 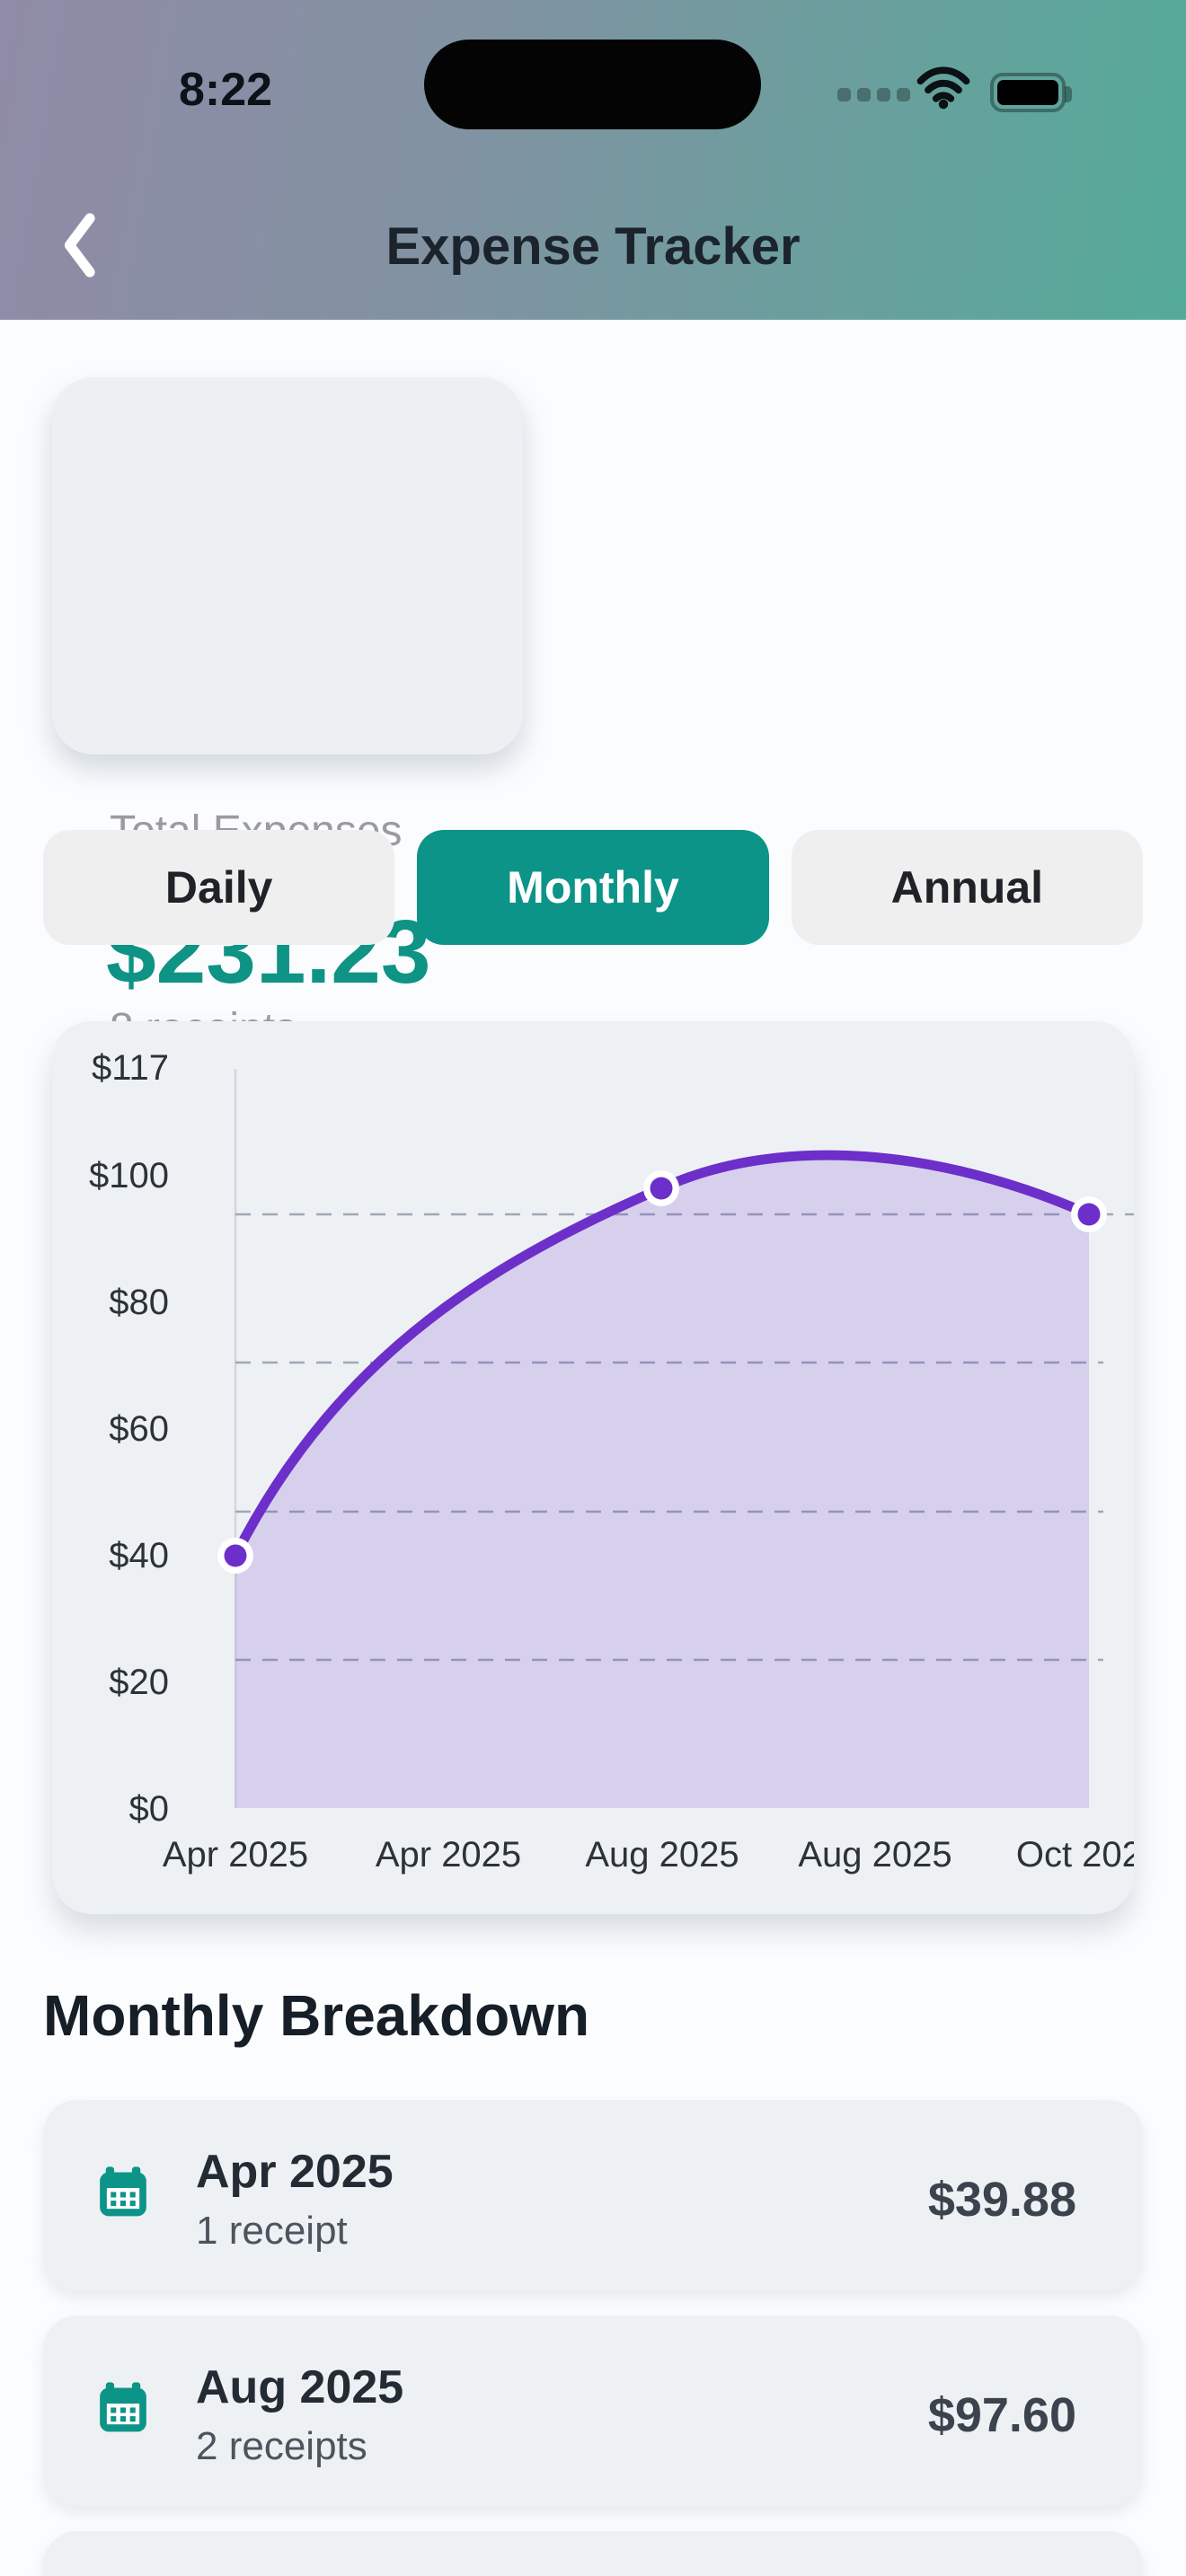 I want to click on chevron-left-icon, so click(x=79, y=247).